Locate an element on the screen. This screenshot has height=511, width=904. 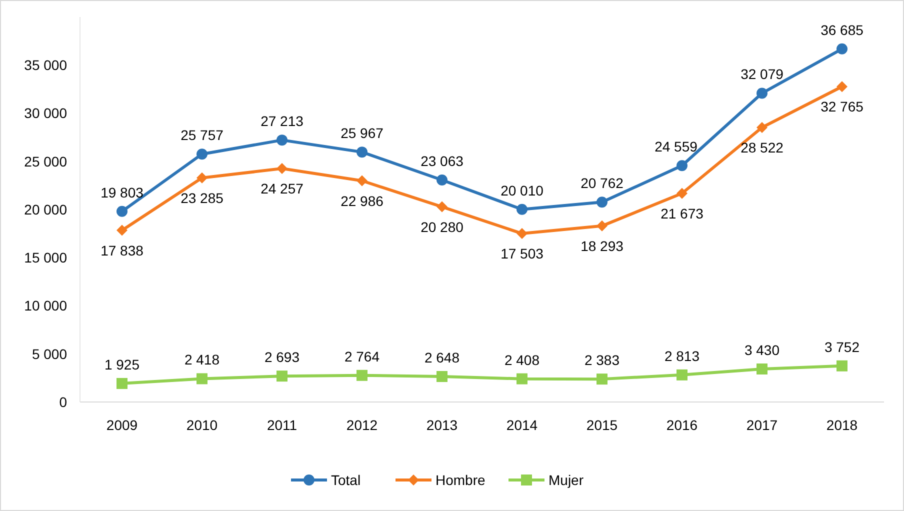
data-label: 27 213 is located at coordinates (282, 121).